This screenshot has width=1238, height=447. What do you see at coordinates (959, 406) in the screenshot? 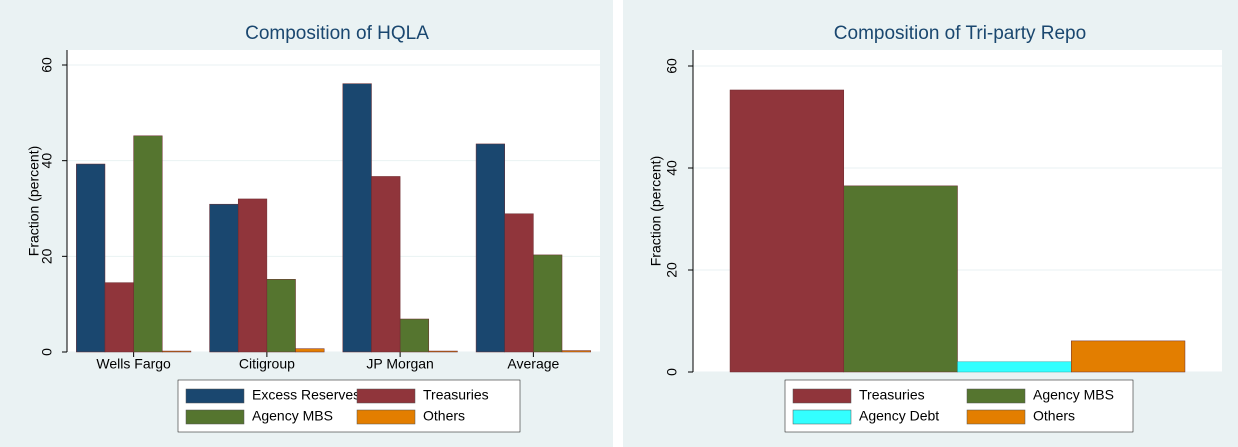
I see `legend-box` at bounding box center [959, 406].